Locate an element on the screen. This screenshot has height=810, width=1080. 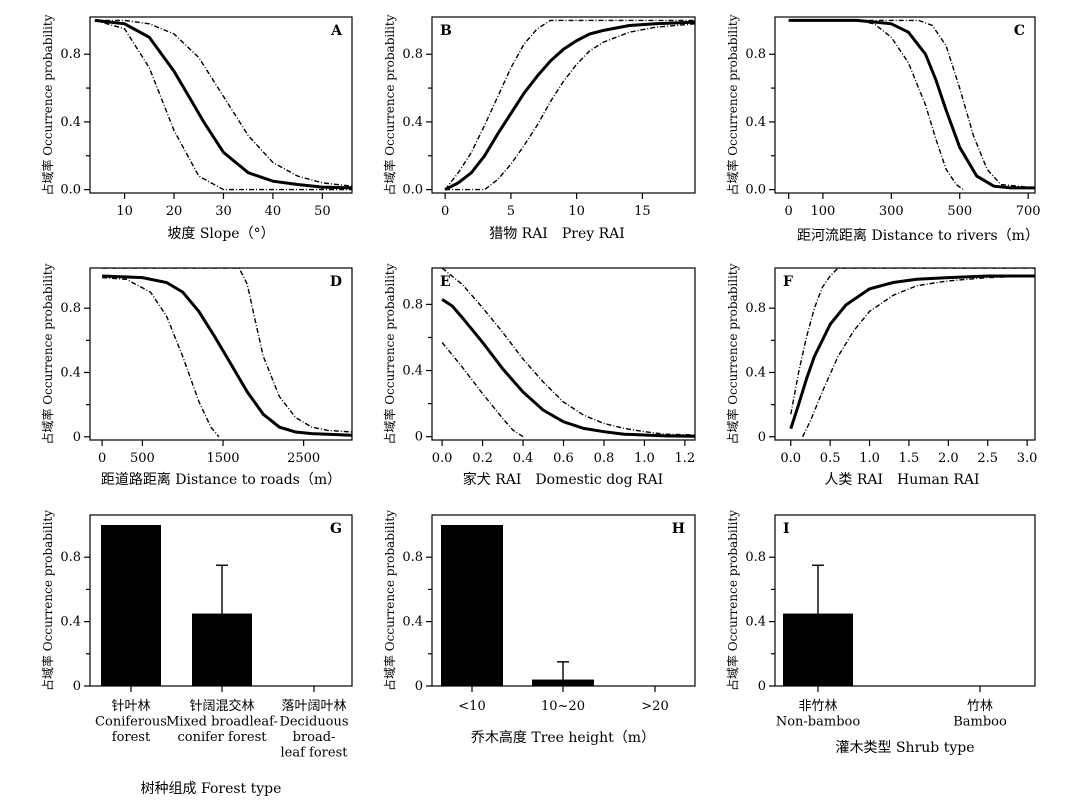
x-tick-label: 5 is located at coordinates (511, 211).